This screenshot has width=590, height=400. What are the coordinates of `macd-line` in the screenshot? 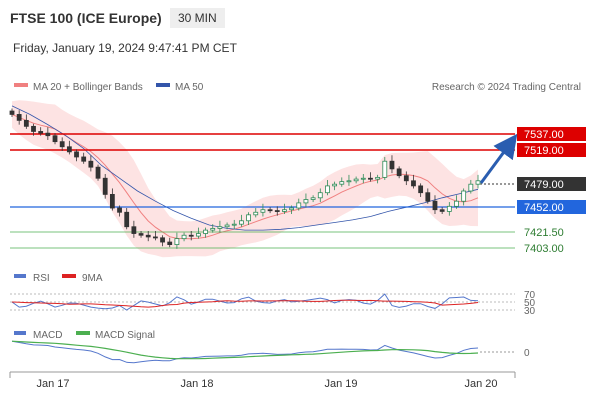 It's located at (245, 352).